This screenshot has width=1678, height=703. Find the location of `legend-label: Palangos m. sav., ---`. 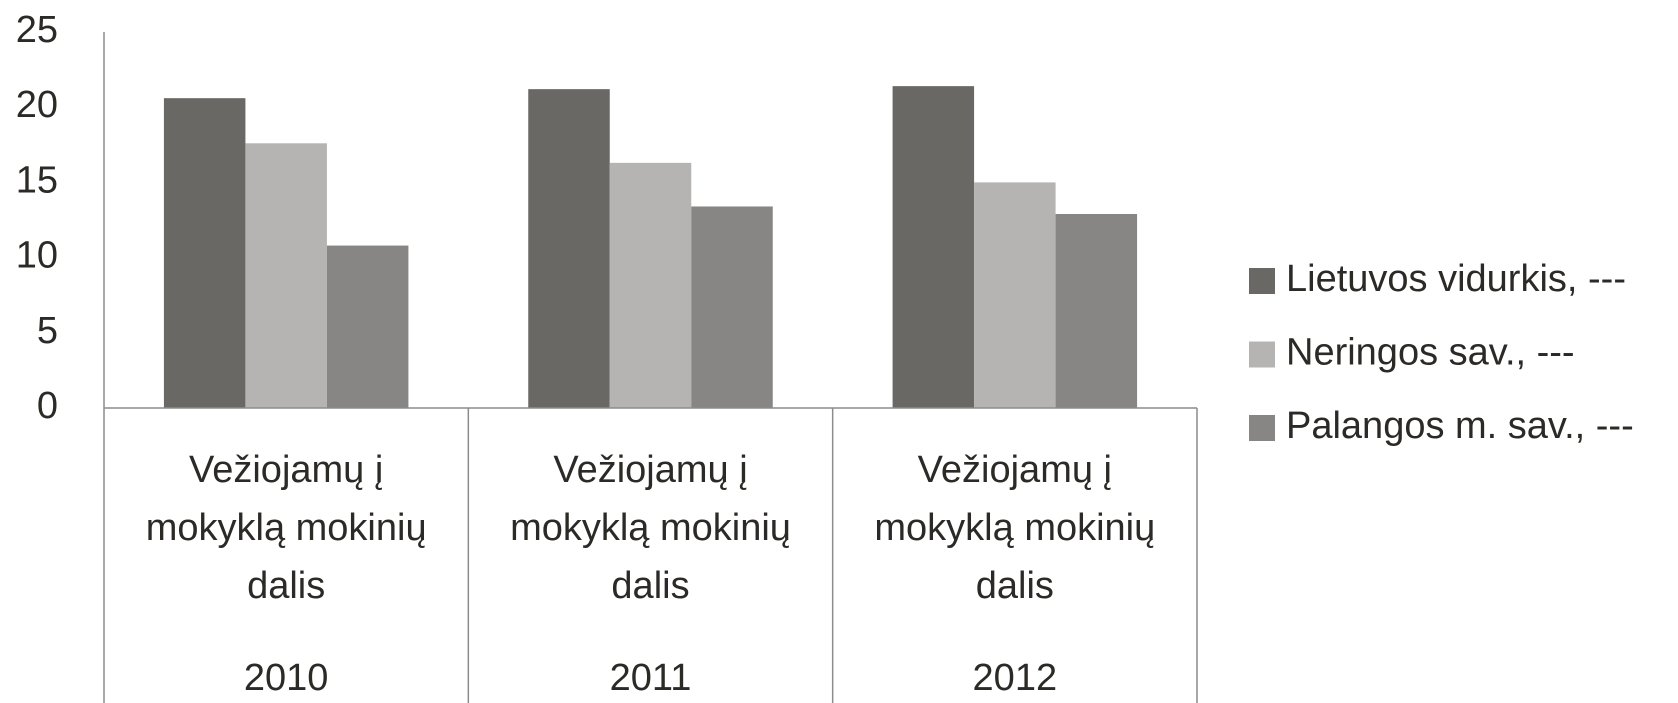

legend-label: Palangos m. sav., --- is located at coordinates (1460, 426).